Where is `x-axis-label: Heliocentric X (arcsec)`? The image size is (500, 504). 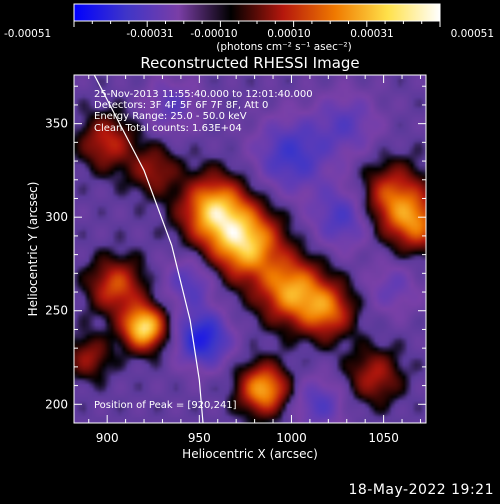 x-axis-label: Heliocentric X (arcsec) is located at coordinates (250, 454).